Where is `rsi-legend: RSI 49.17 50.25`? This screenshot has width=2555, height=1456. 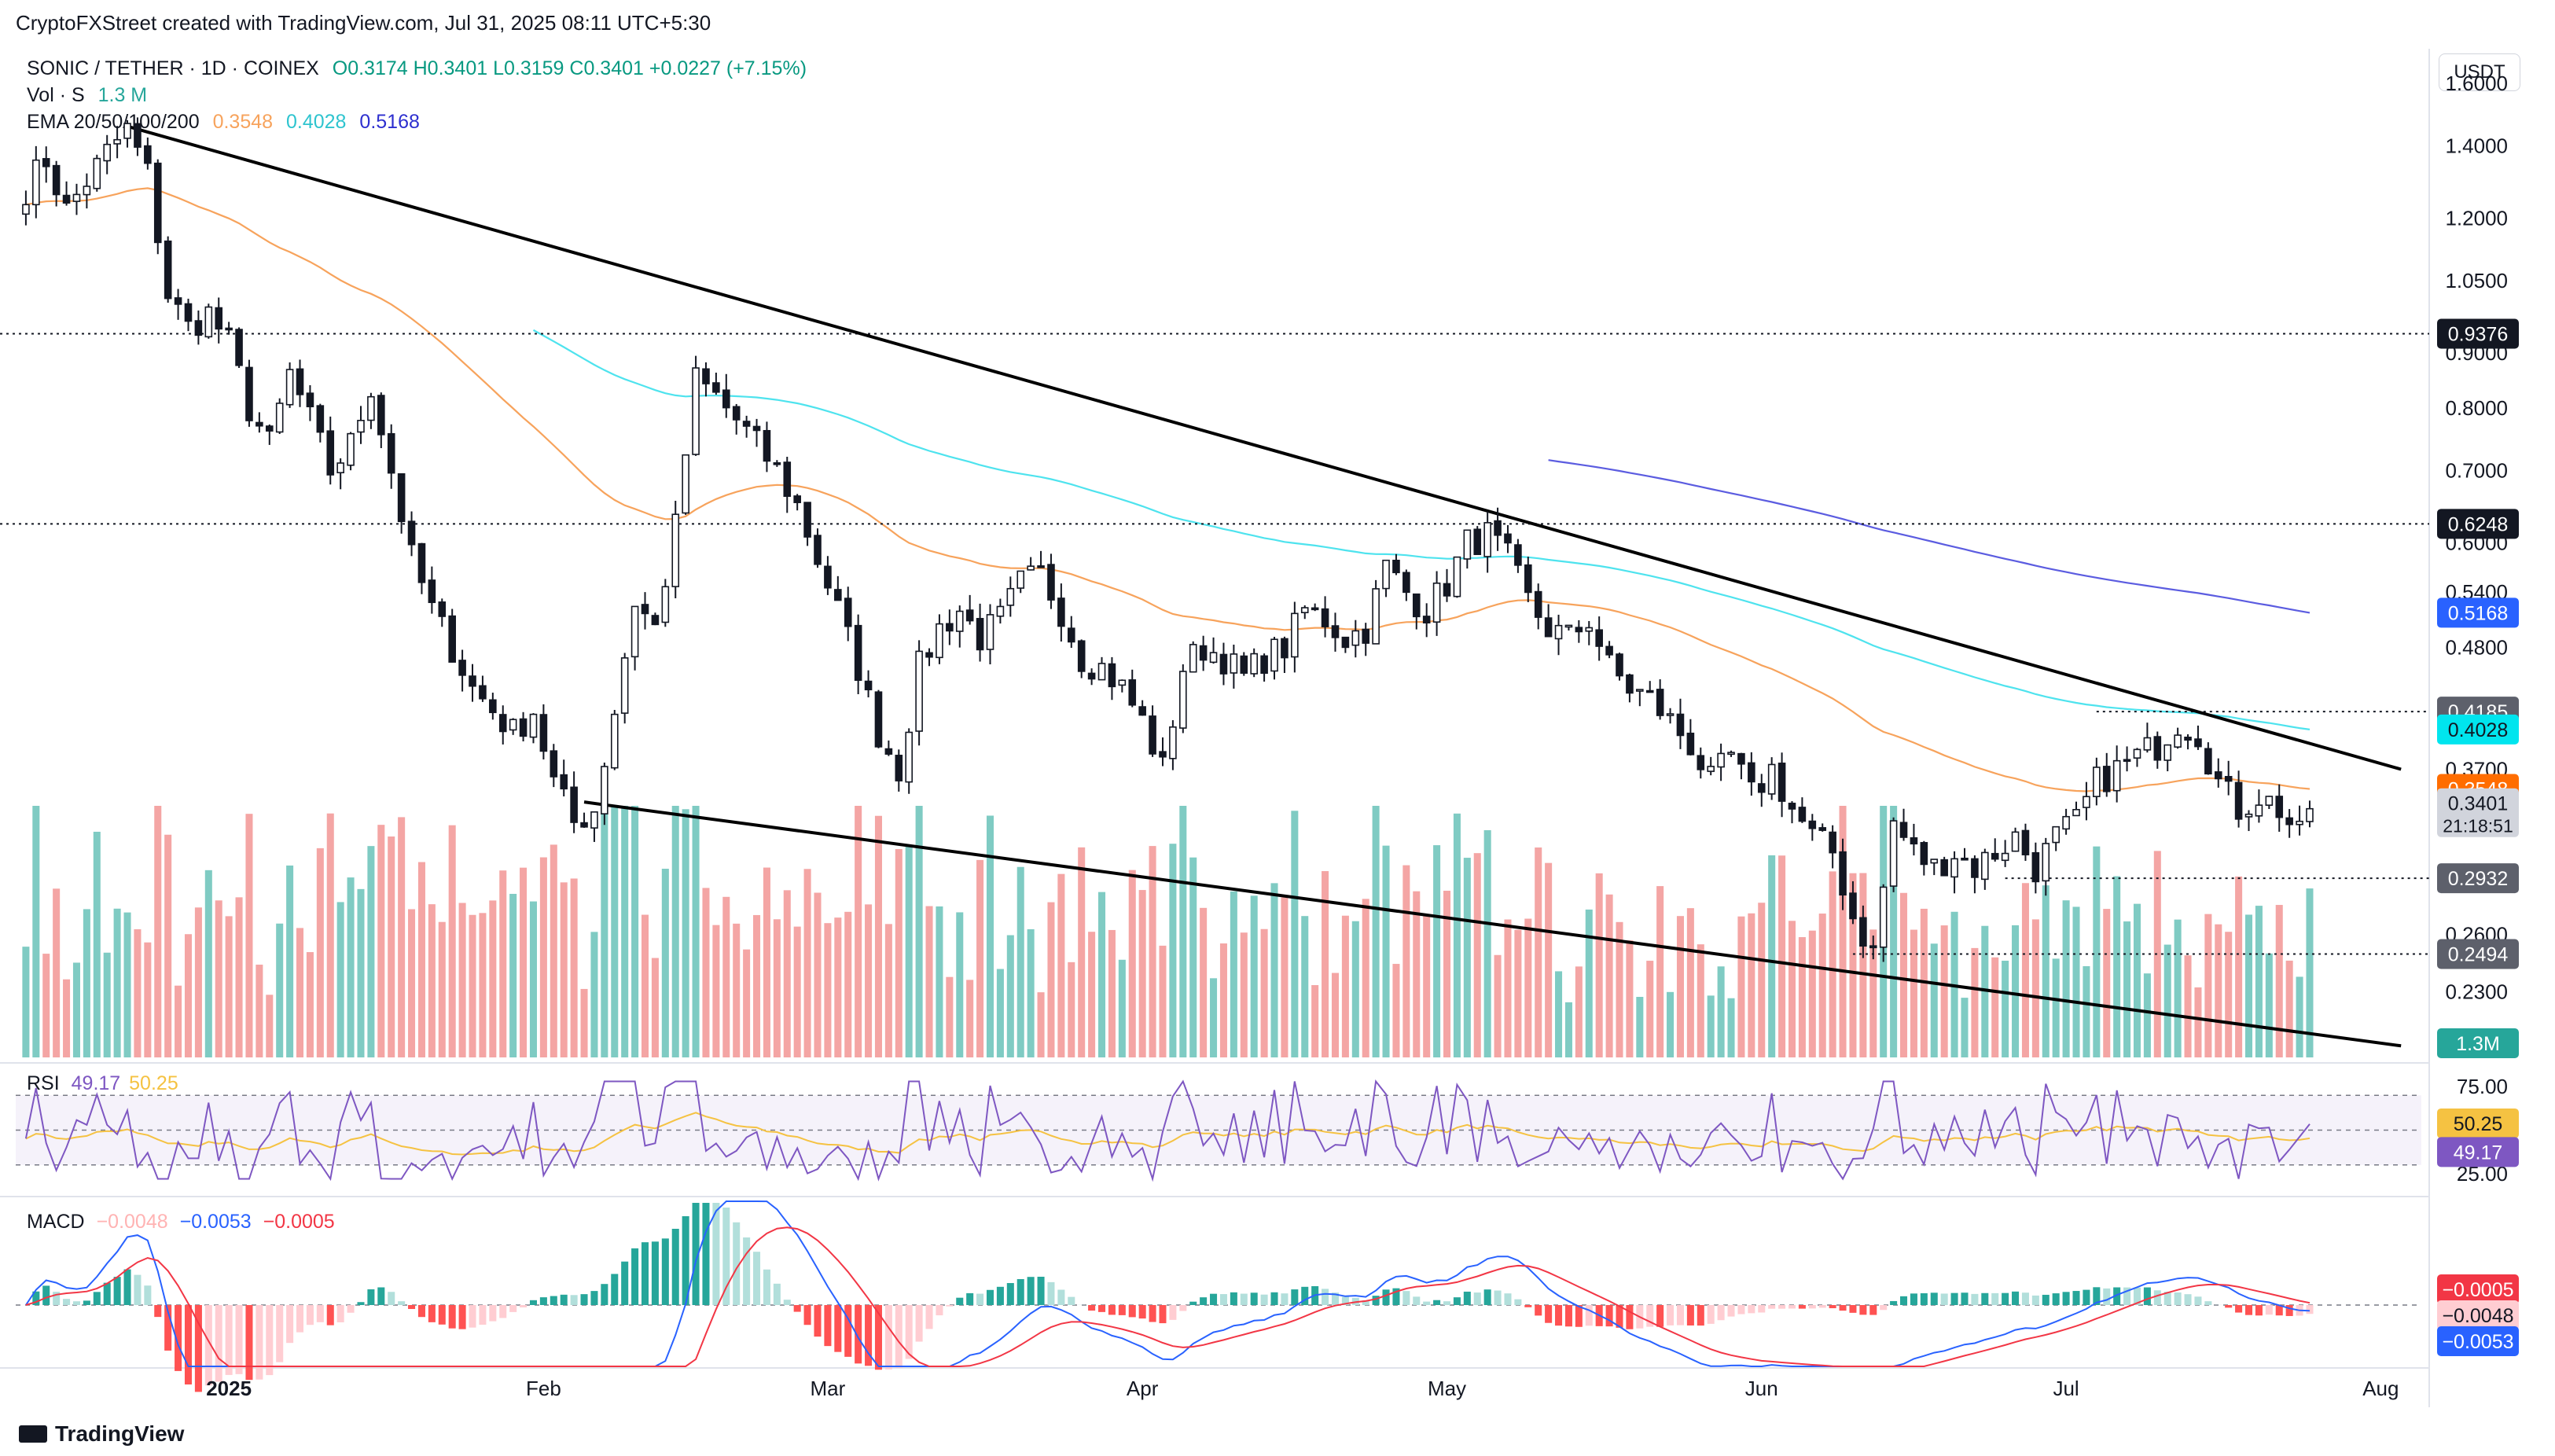
rsi-legend: RSI 49.17 50.25 is located at coordinates (103, 1083).